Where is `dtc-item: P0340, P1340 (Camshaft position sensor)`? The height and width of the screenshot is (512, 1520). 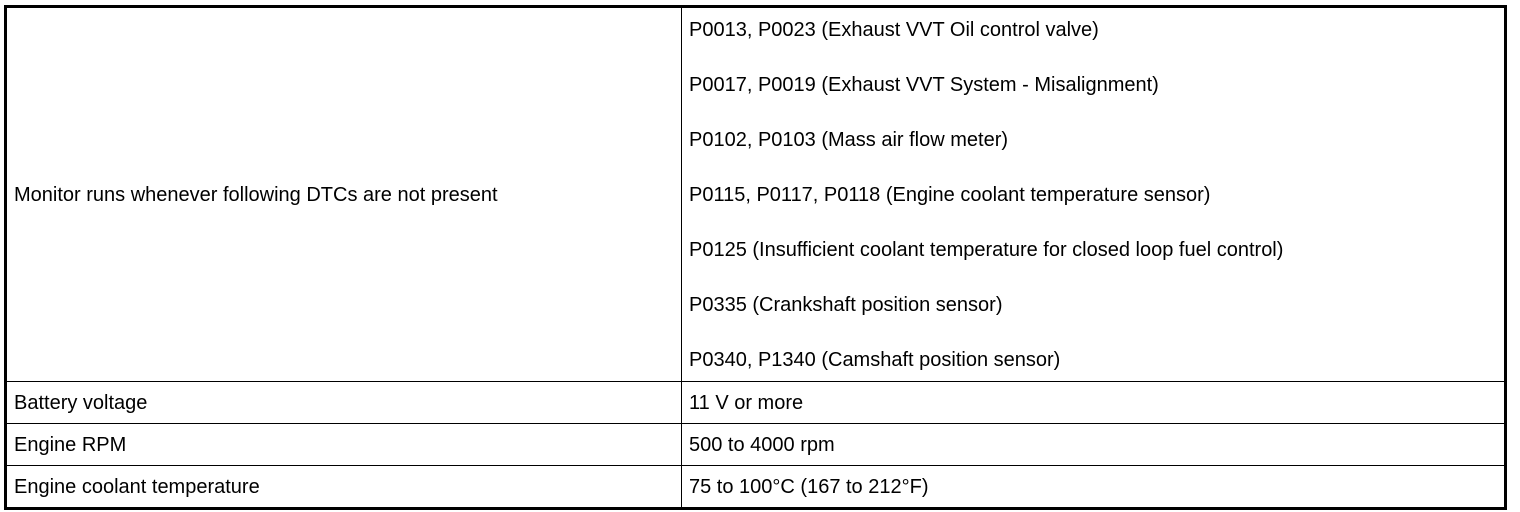
dtc-item: P0340, P1340 (Camshaft position sensor) is located at coordinates (875, 360).